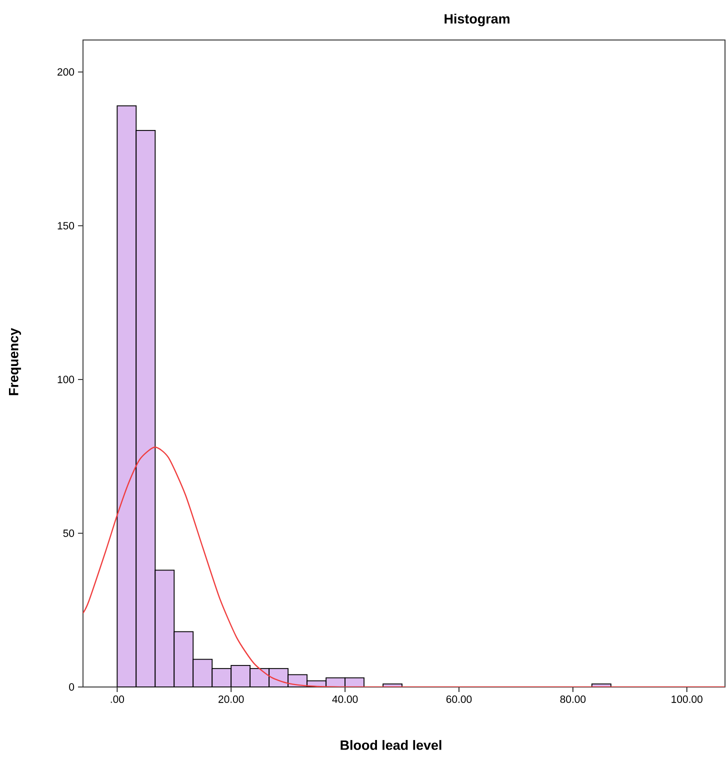  What do you see at coordinates (573, 699) in the screenshot?
I see `x-tick-label: 80.00` at bounding box center [573, 699].